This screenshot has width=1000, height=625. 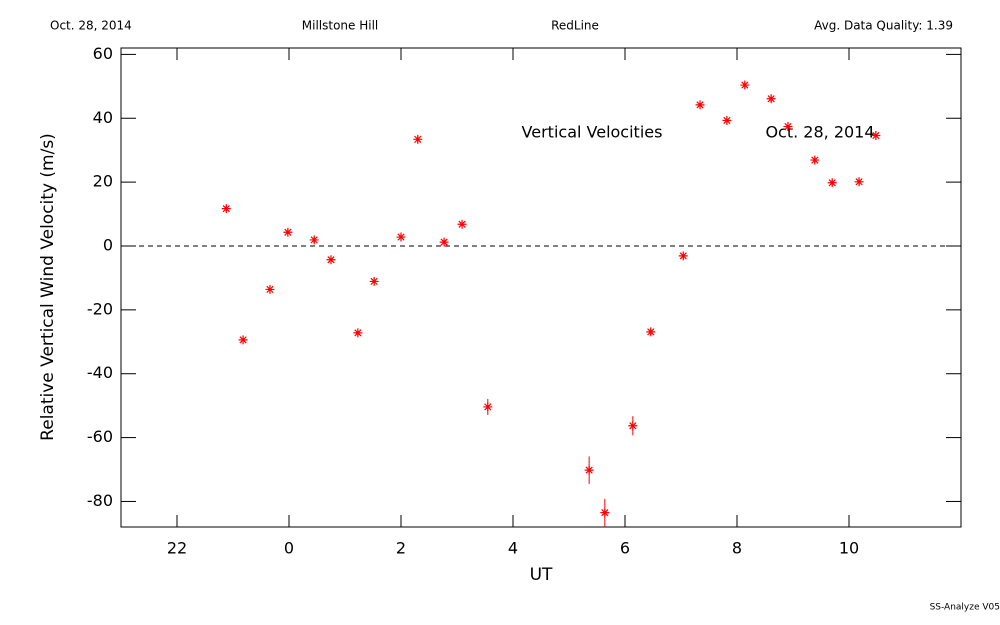 What do you see at coordinates (340, 26) in the screenshot?
I see `header-site: Millstone Hill` at bounding box center [340, 26].